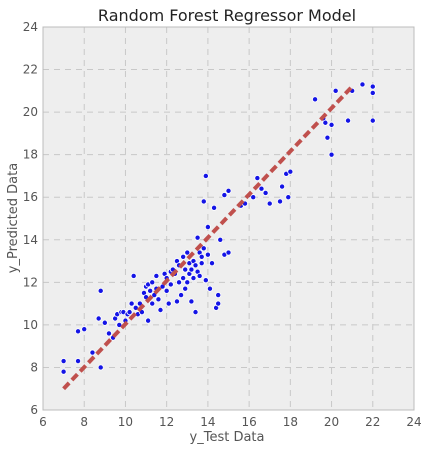 This screenshot has width=430, height=452. I want to click on x-tick-label: 10, so click(125, 422).